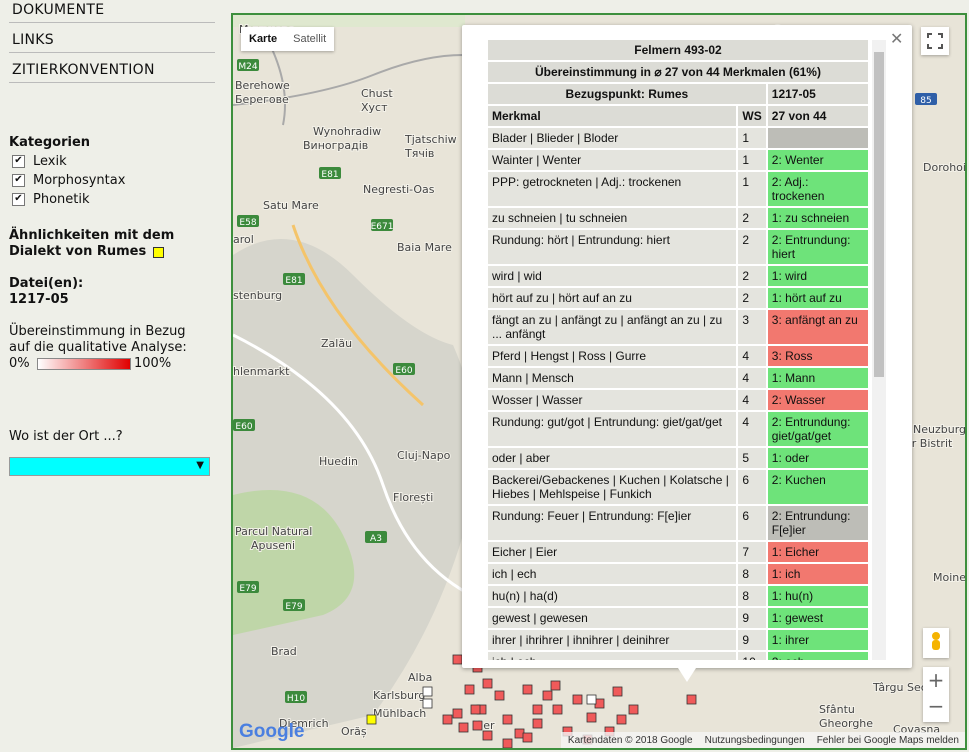  Describe the element at coordinates (98, 347) in the screenshot. I see `legend-text: auf die qualitative Analyse:` at that location.